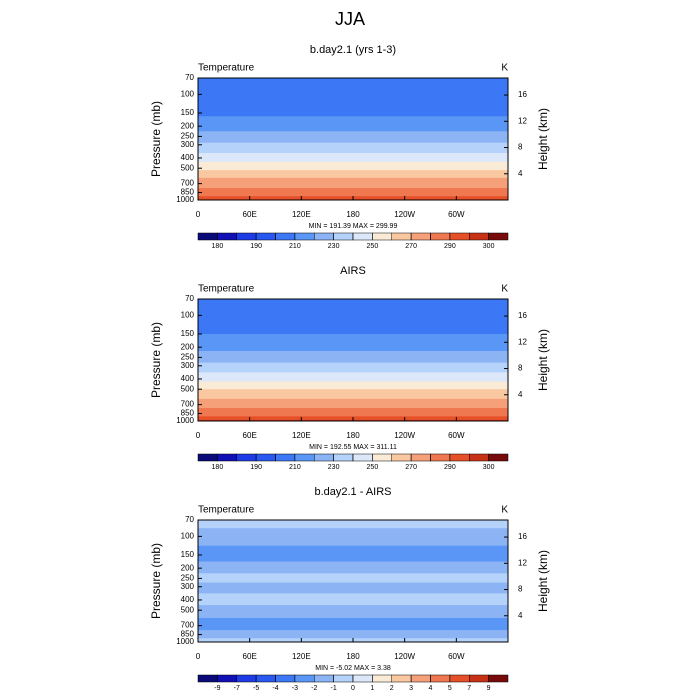 The height and width of the screenshot is (700, 700). Describe the element at coordinates (156, 139) in the screenshot. I see `y-axis-label: Pressure (mb)` at that location.